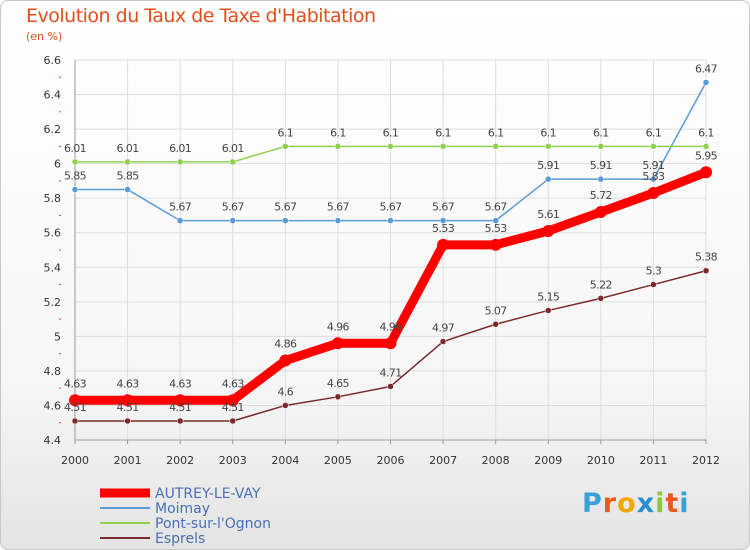 The image size is (750, 550). What do you see at coordinates (182, 509) in the screenshot?
I see `legend-label: Moimay` at bounding box center [182, 509].